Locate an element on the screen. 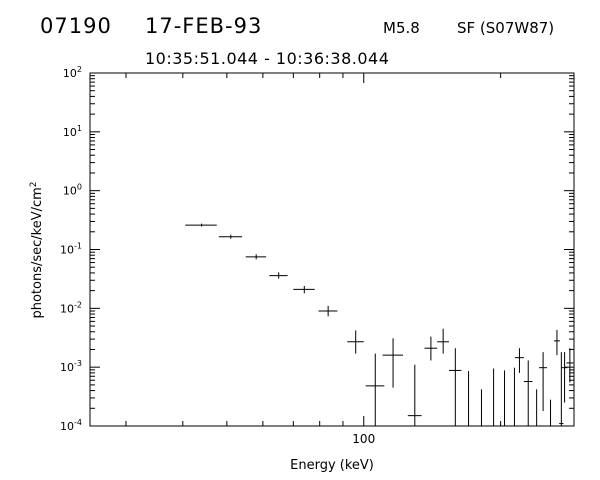  y-tick-label: 10⁻⁴ is located at coordinates (71, 425).